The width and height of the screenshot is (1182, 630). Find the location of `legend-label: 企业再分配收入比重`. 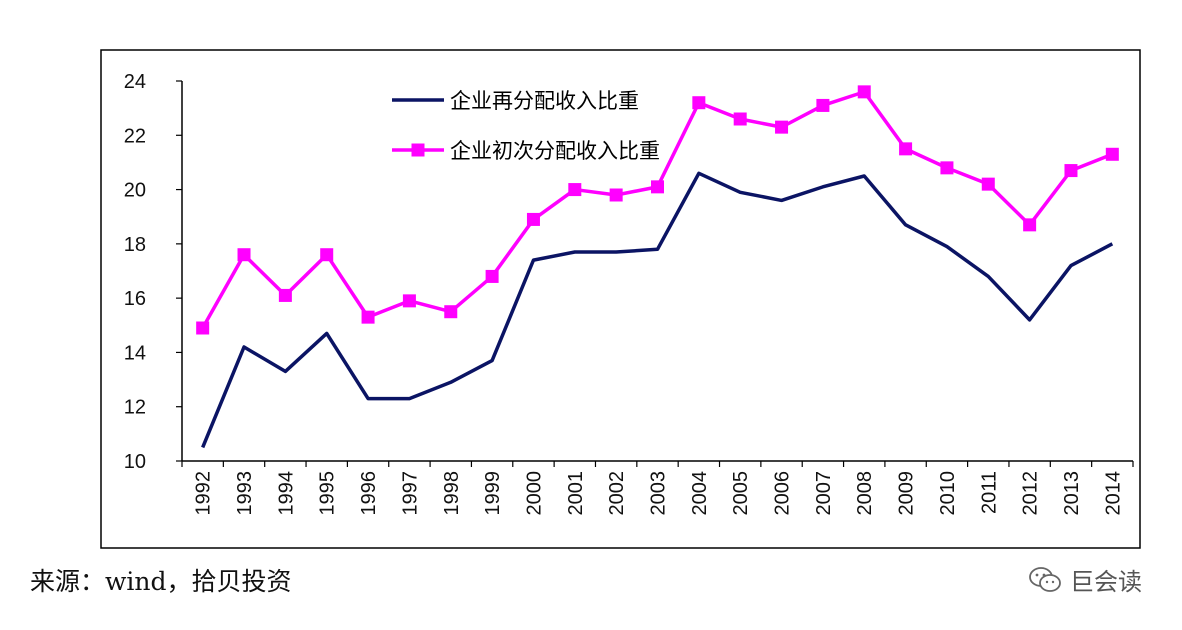

legend-label: 企业再分配收入比重 is located at coordinates (544, 101).